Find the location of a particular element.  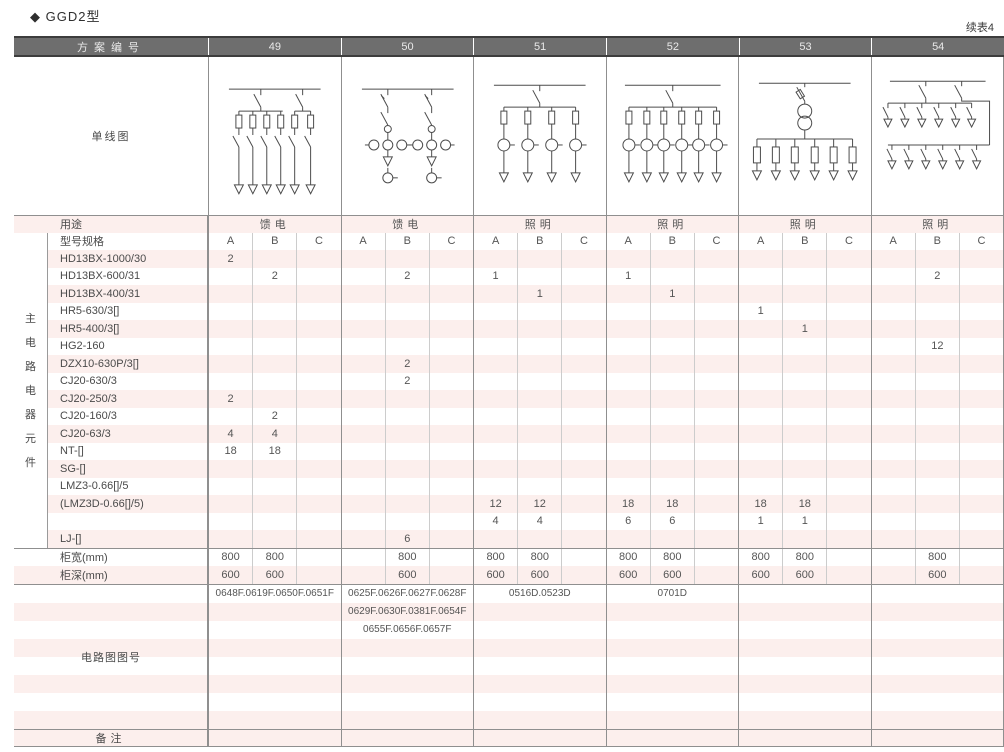

remark-cell is located at coordinates (407, 737).